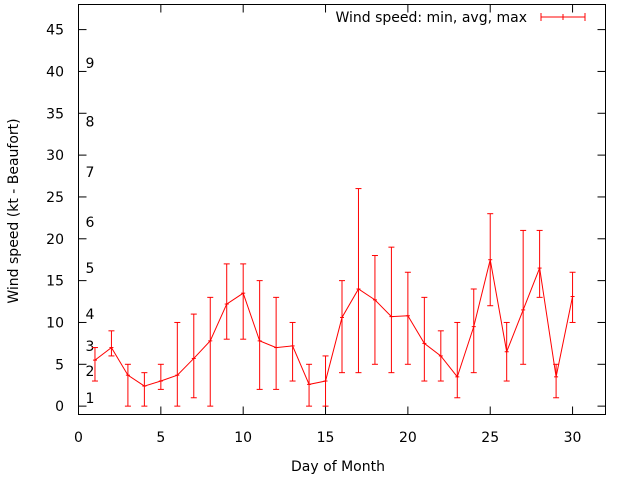 This screenshot has height=480, width=640. I want to click on y-tick-label: 15, so click(55, 282).